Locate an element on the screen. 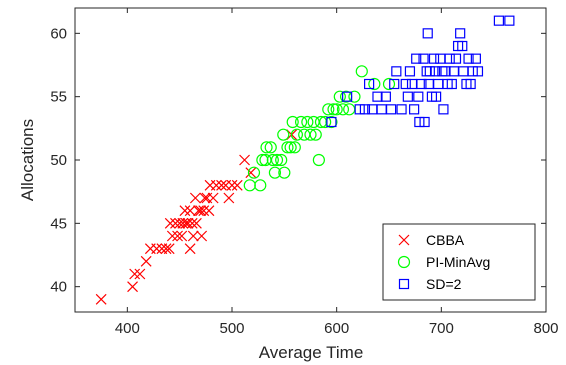 The image size is (566, 365). x-tick-label: 700 is located at coordinates (441, 328).